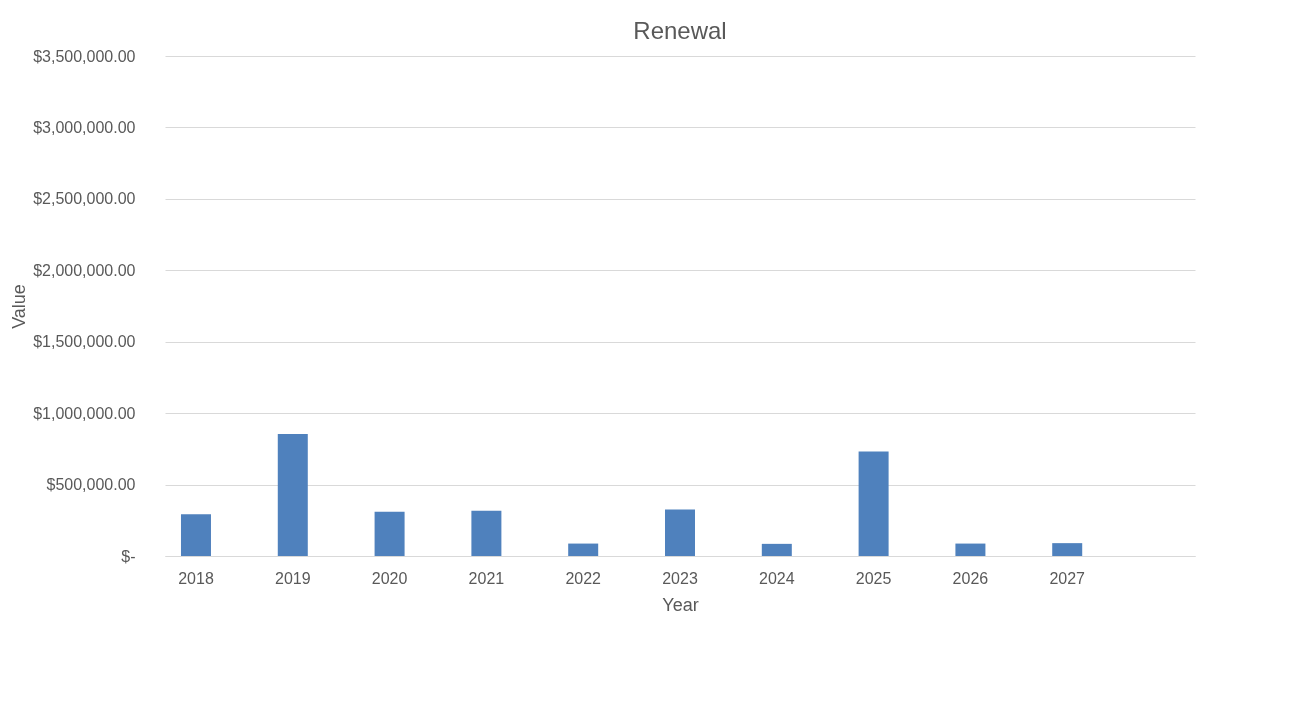 This screenshot has height=720, width=1312. Describe the element at coordinates (680, 578) in the screenshot. I see `x-tick-label: 2023` at that location.